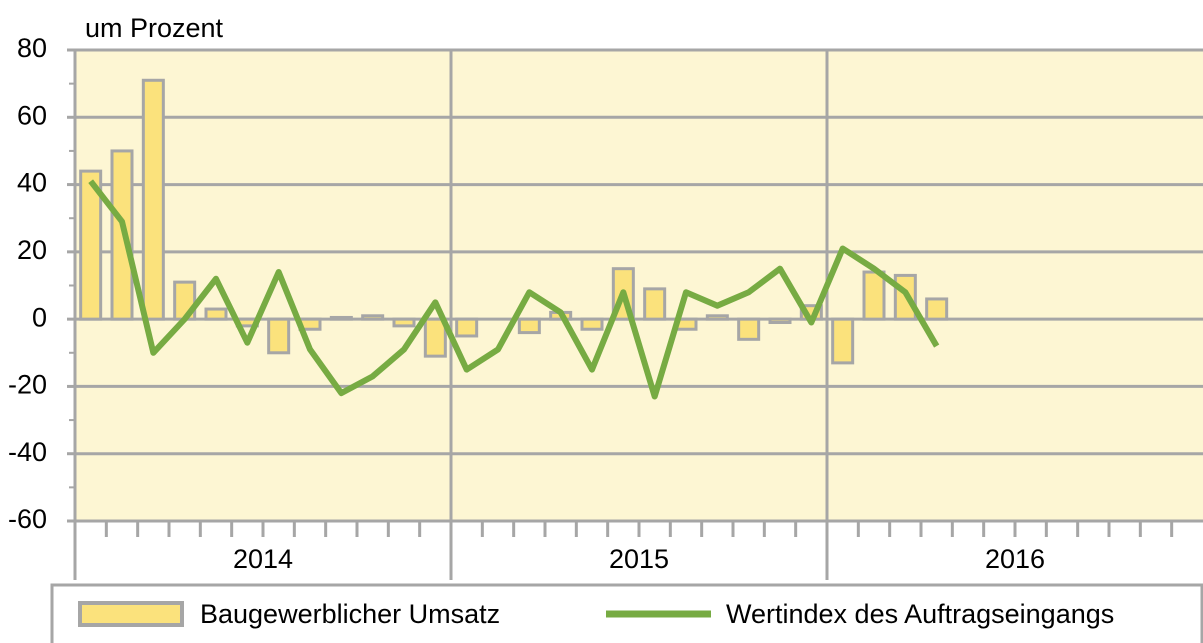 This screenshot has height=643, width=1203. What do you see at coordinates (32, 250) in the screenshot?
I see `y-tick-label: 20` at bounding box center [32, 250].